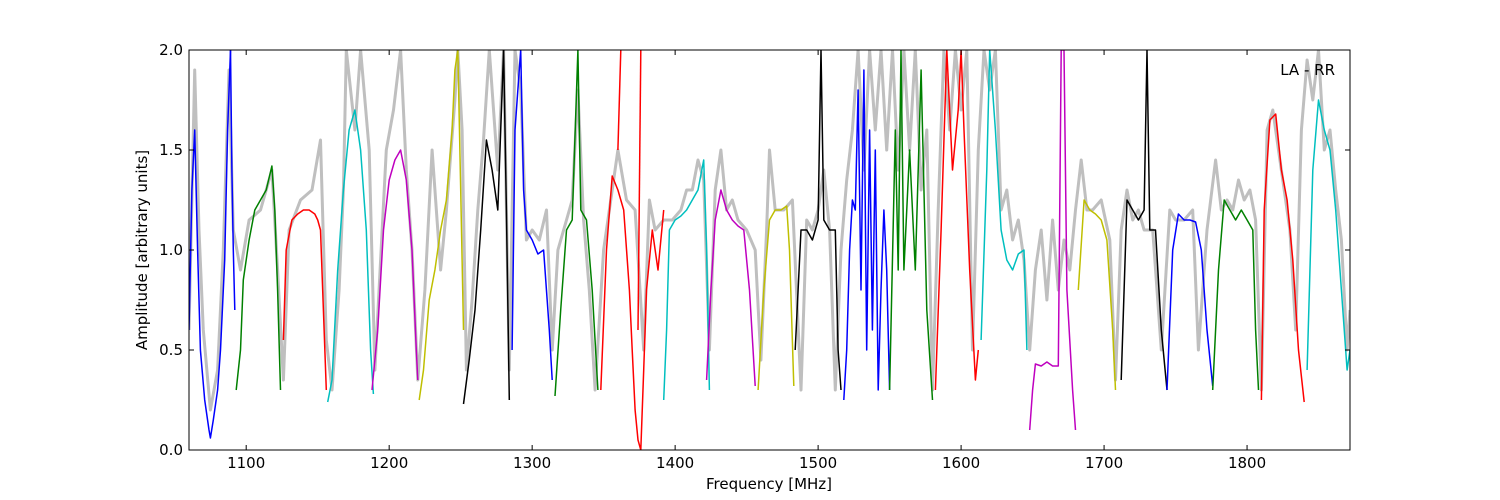 The height and width of the screenshot is (500, 1500). What do you see at coordinates (171, 450) in the screenshot?
I see `y-tick-label: 0.0` at bounding box center [171, 450].